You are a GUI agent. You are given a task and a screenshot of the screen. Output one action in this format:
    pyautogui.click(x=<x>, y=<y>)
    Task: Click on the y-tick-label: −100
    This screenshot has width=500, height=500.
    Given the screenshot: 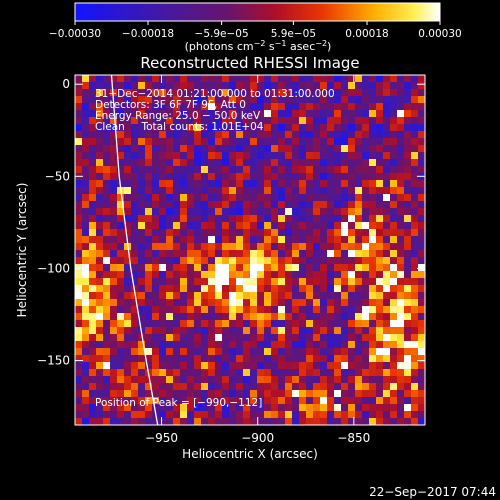 What is the action you would take?
    pyautogui.click(x=53, y=268)
    